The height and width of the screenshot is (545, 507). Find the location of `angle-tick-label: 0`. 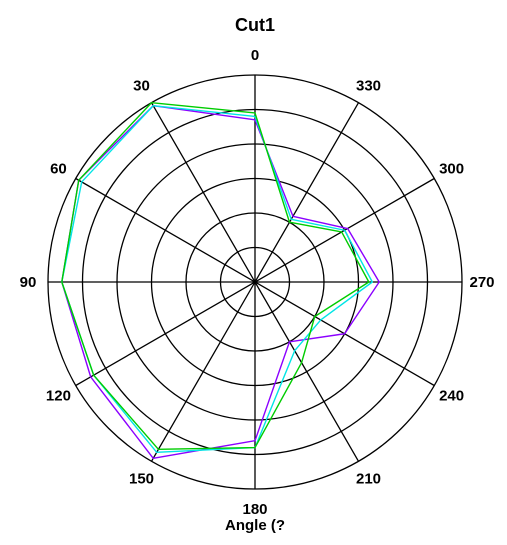

angle-tick-label: 0 is located at coordinates (255, 55).